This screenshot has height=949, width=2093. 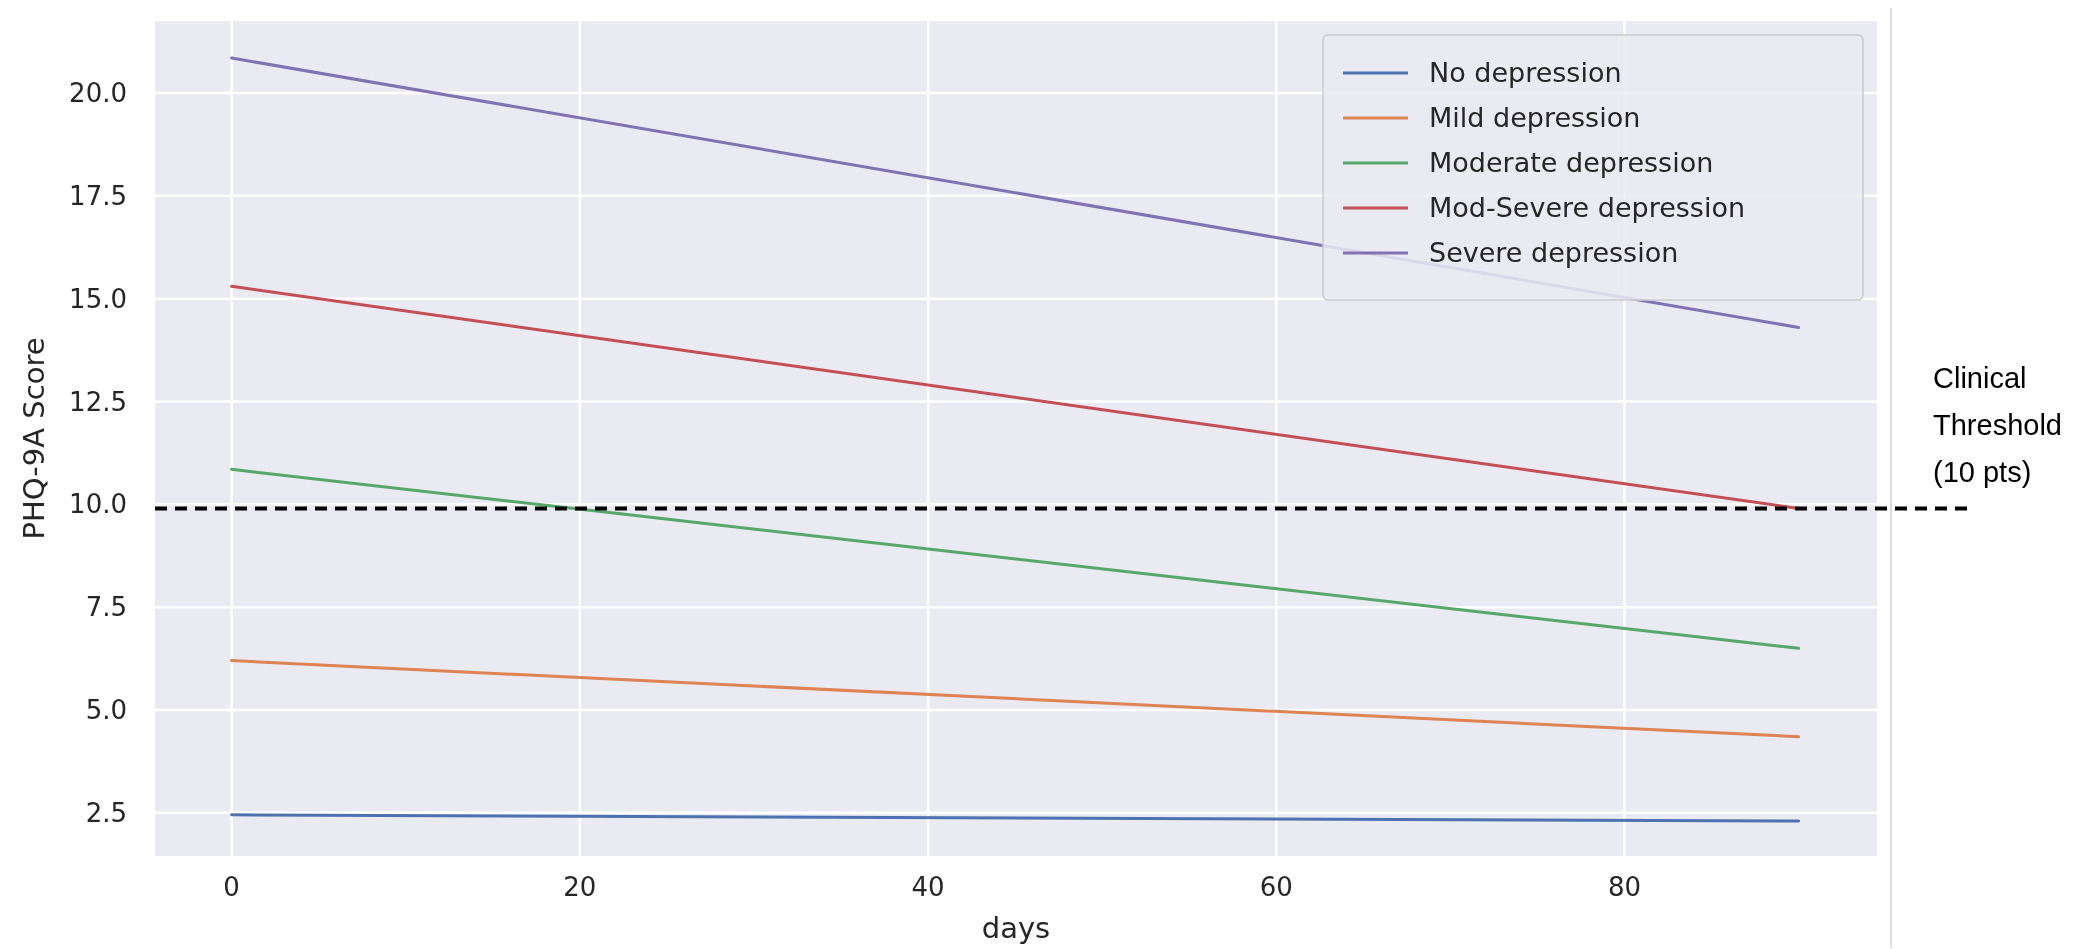 I want to click on legend-label: Moderate depression, so click(x=1571, y=163).